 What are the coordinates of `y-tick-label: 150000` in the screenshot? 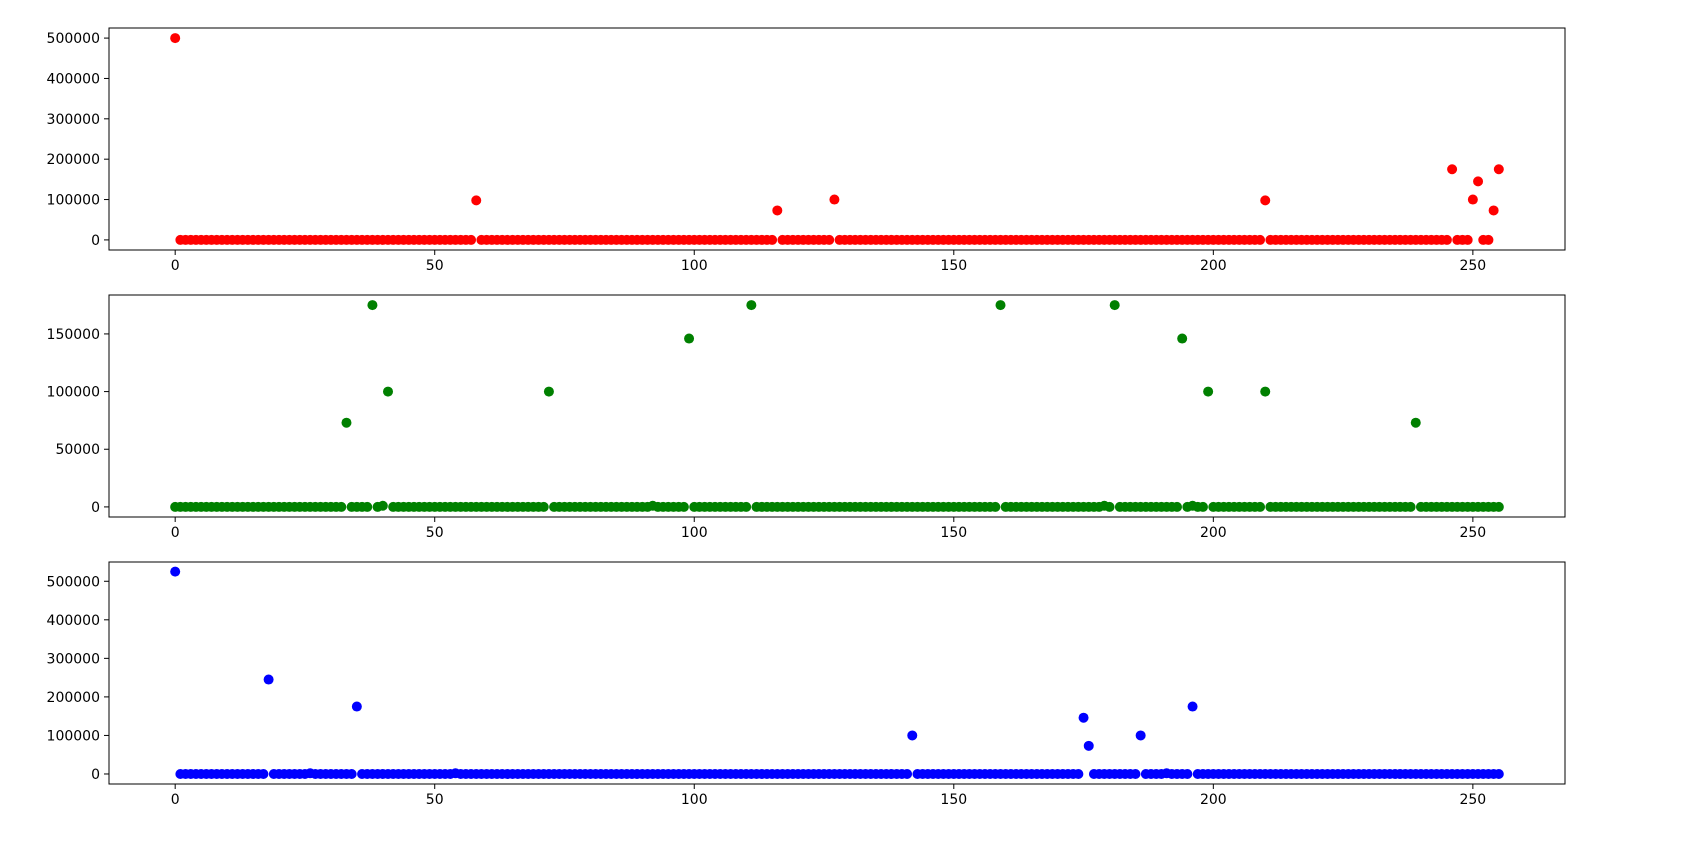 It's located at (73, 335).